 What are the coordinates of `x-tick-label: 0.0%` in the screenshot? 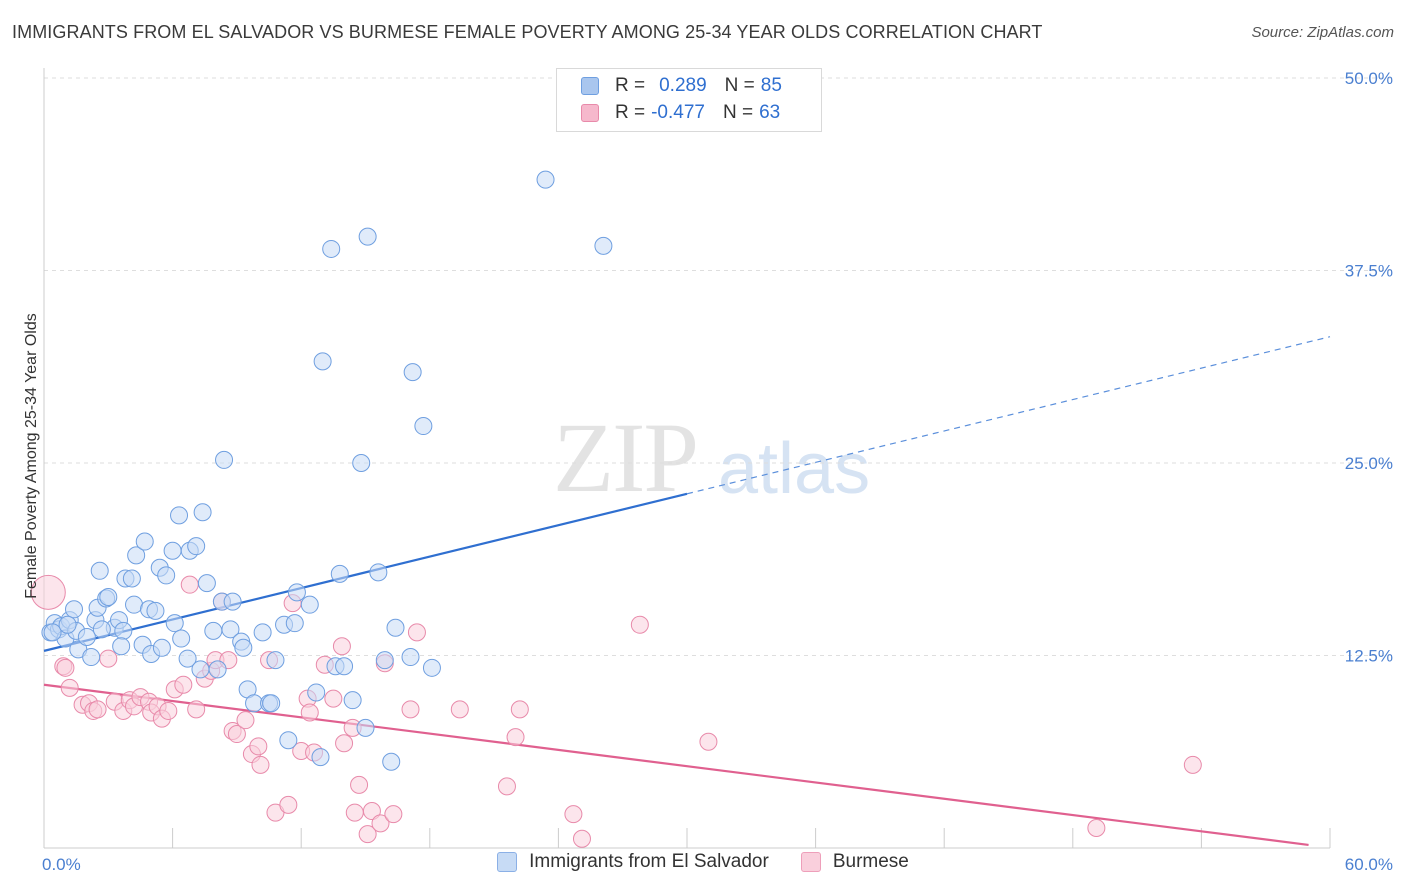 It's located at (61, 864).